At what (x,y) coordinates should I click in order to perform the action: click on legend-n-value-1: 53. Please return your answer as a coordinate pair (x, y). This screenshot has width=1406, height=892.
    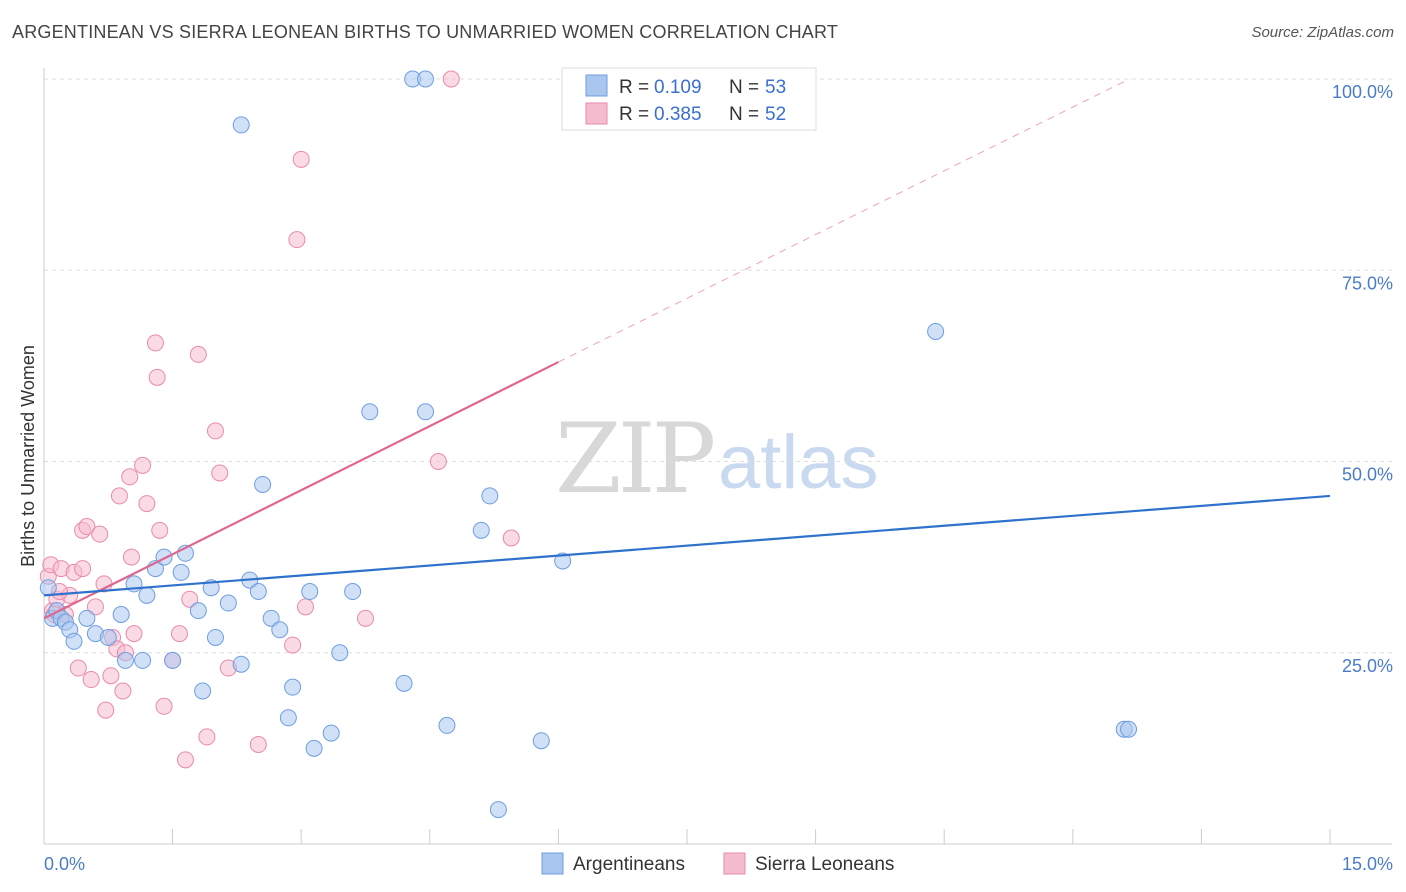
    Looking at the image, I should click on (775, 87).